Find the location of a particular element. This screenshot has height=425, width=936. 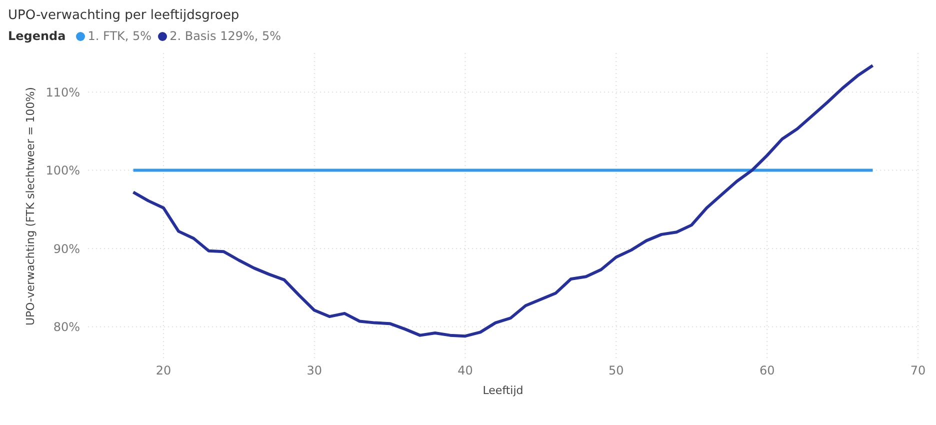

x-tick-label: 60 is located at coordinates (767, 371).